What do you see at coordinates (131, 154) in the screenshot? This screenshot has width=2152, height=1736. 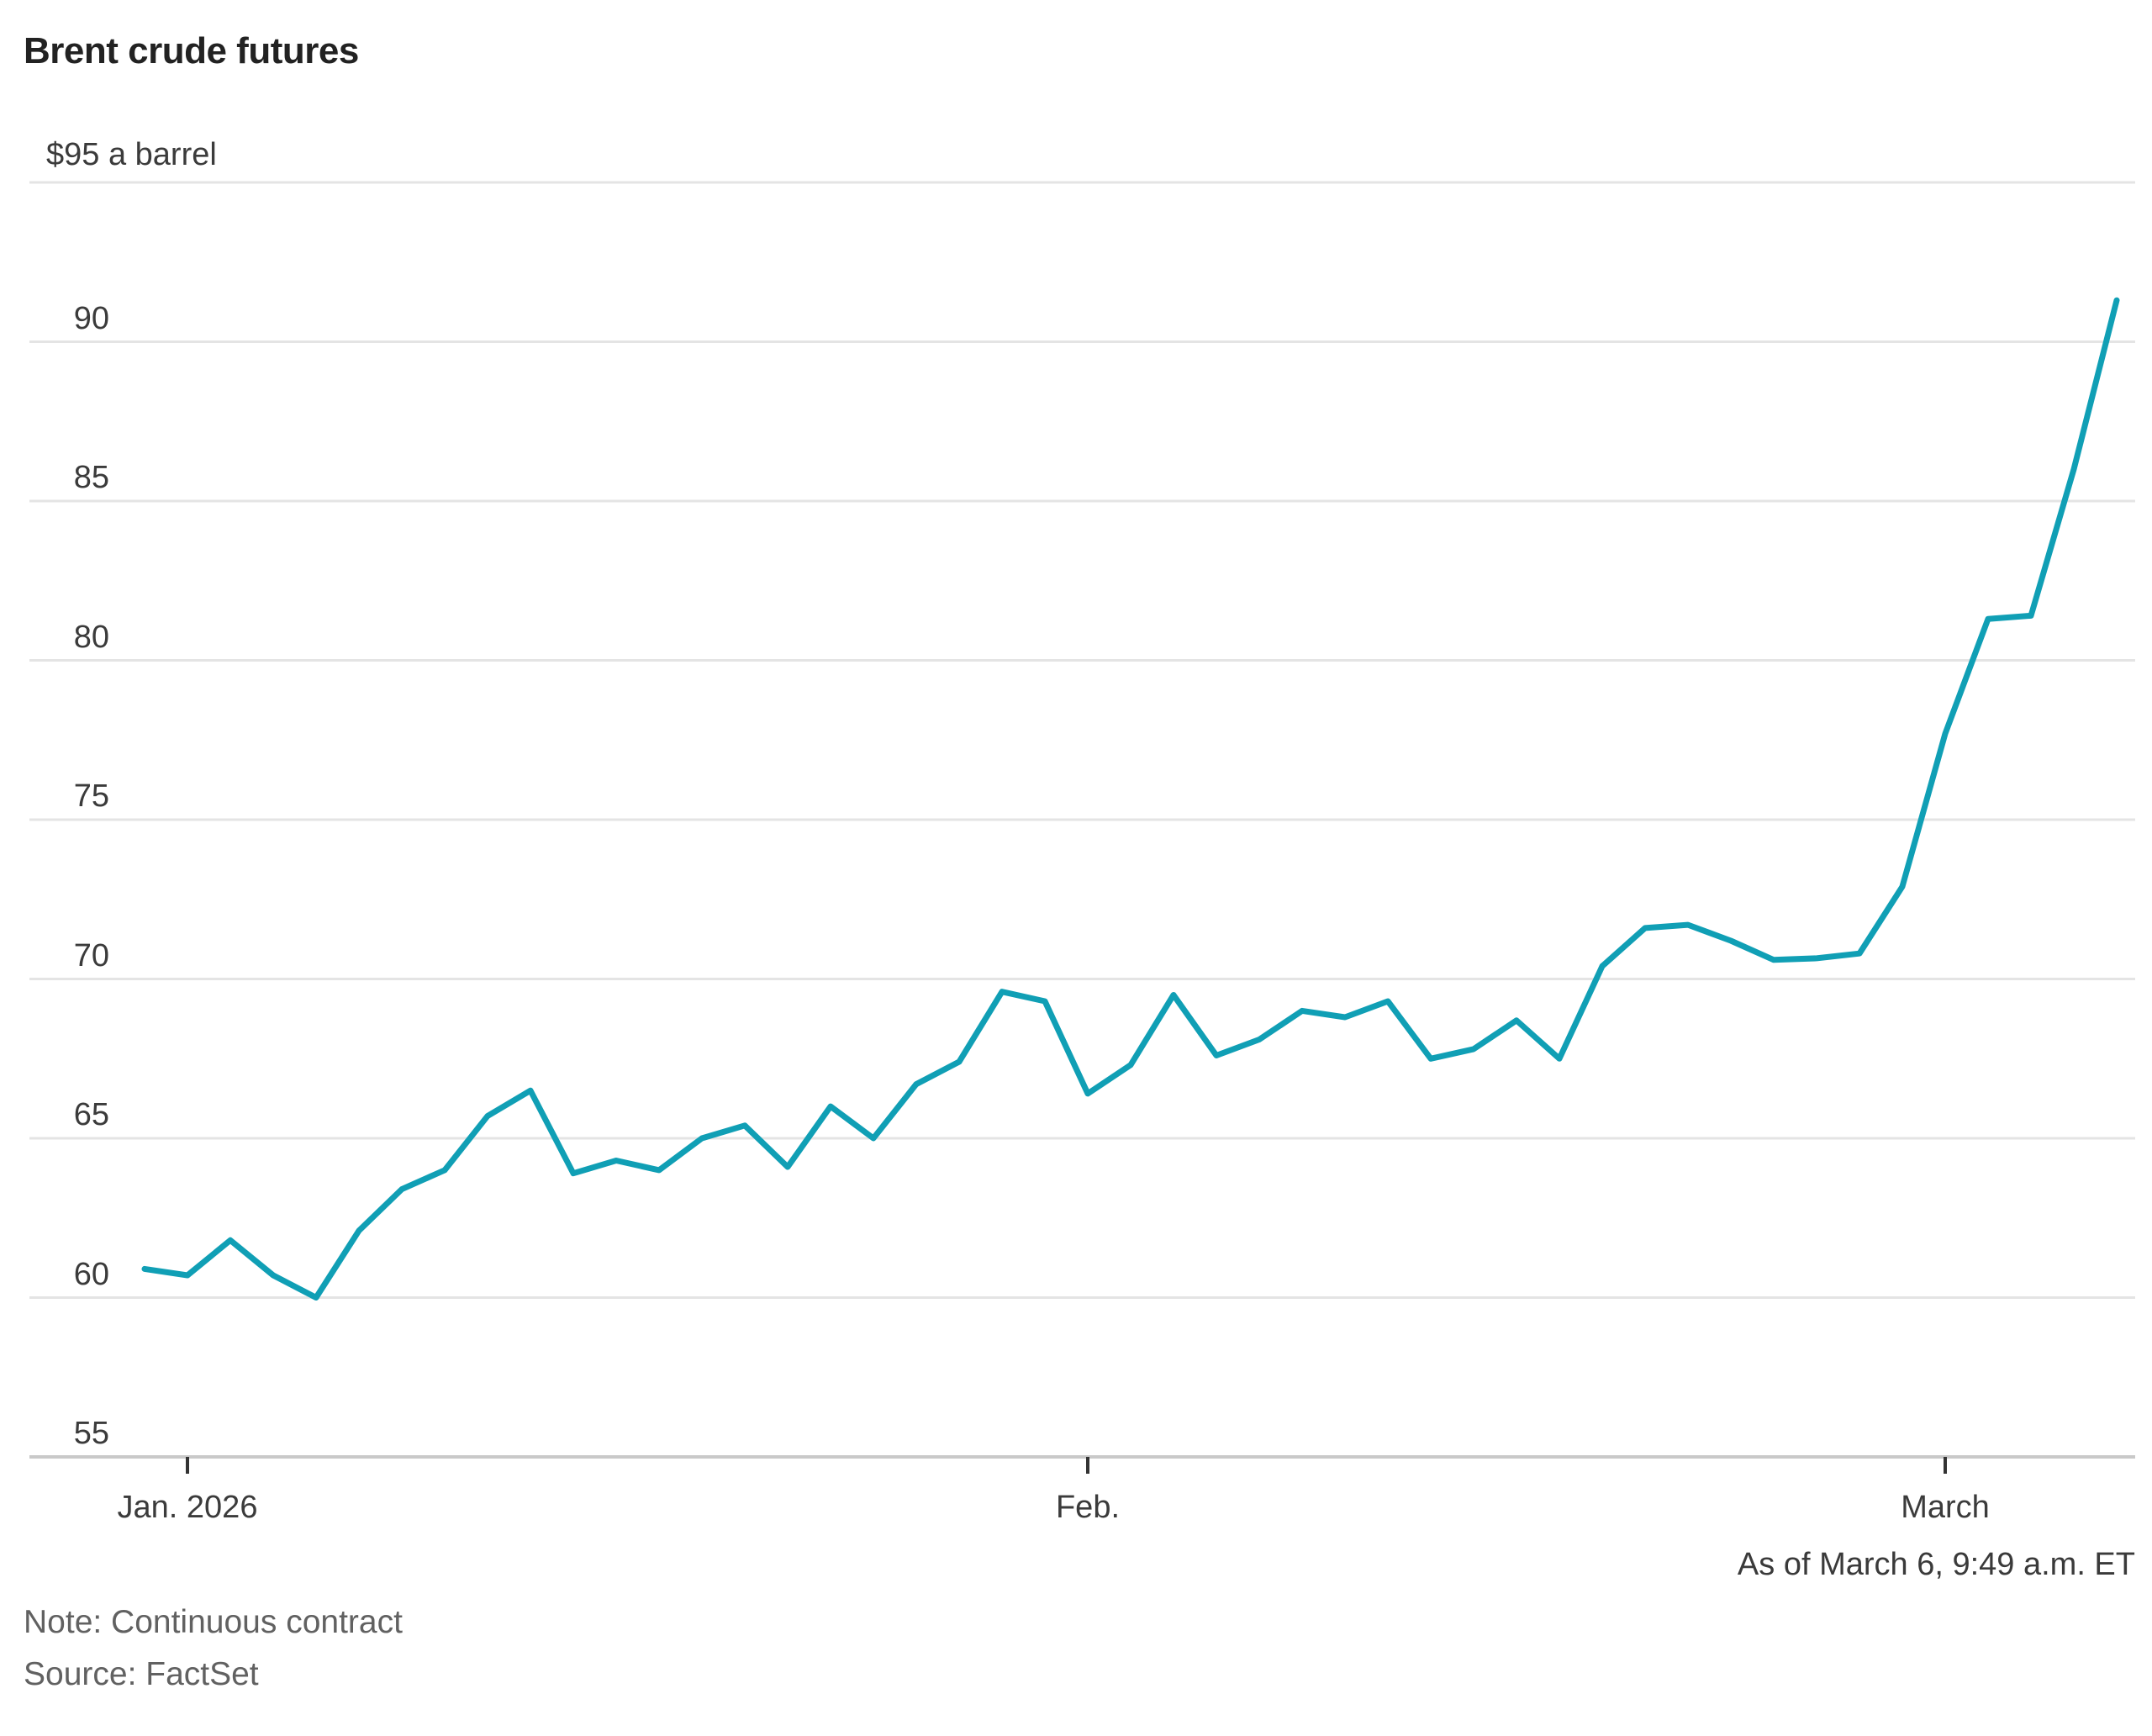 I see `y-axis-top-label: $95 a barrel` at bounding box center [131, 154].